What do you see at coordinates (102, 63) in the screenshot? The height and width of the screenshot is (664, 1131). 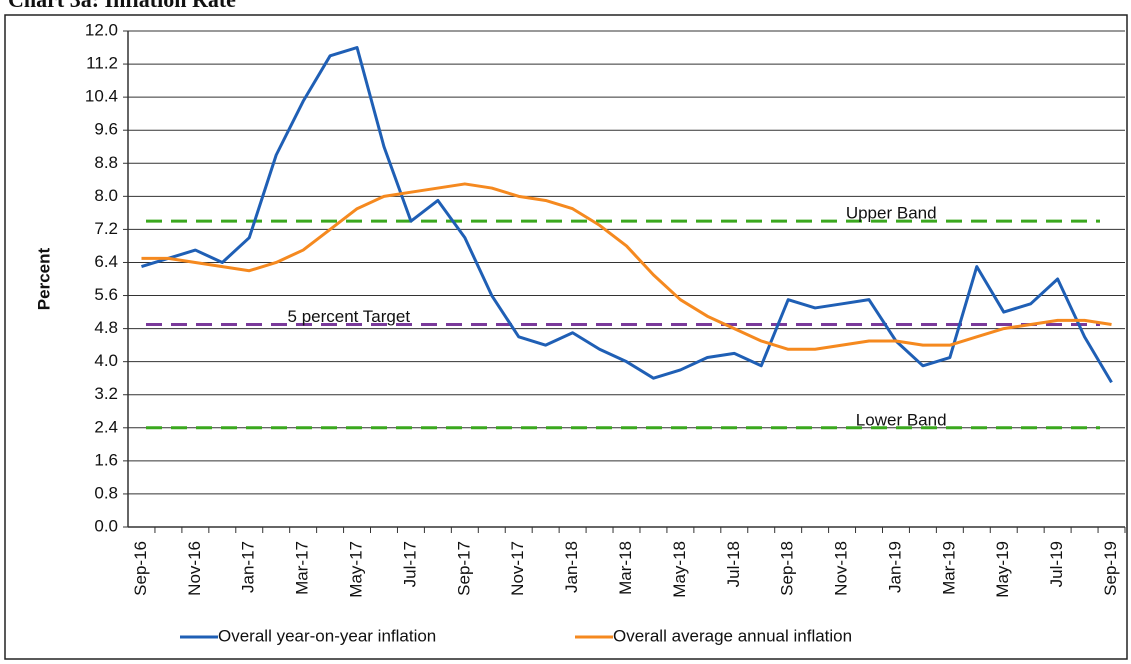 I see `y-tick-label: 11.2` at bounding box center [102, 63].